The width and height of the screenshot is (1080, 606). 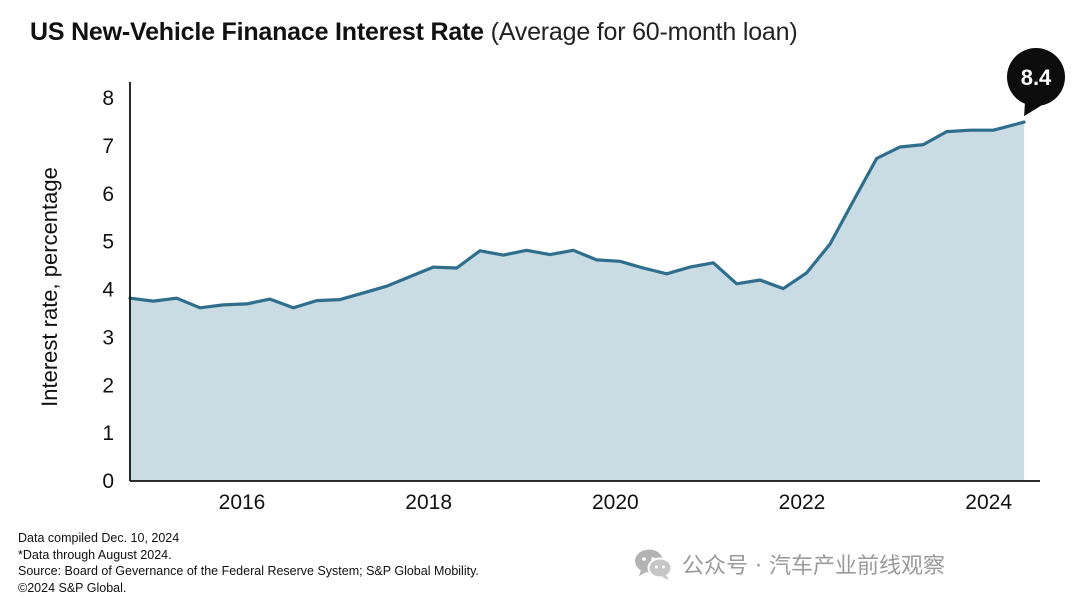 What do you see at coordinates (644, 32) in the screenshot?
I see `chart-title-subtitle: (Average for 60-month loan)` at bounding box center [644, 32].